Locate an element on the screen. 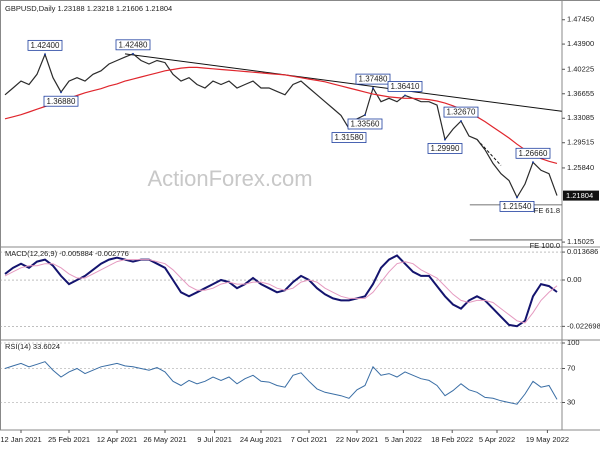 The height and width of the screenshot is (450, 600). y-tick-label: 1.36655 is located at coordinates (580, 93).